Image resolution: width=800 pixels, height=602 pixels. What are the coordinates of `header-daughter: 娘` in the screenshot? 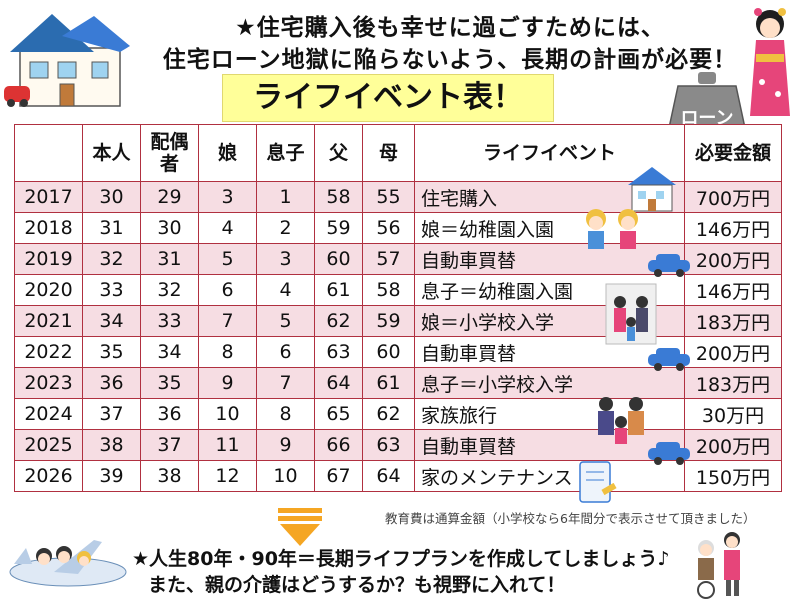 It's located at (227, 153).